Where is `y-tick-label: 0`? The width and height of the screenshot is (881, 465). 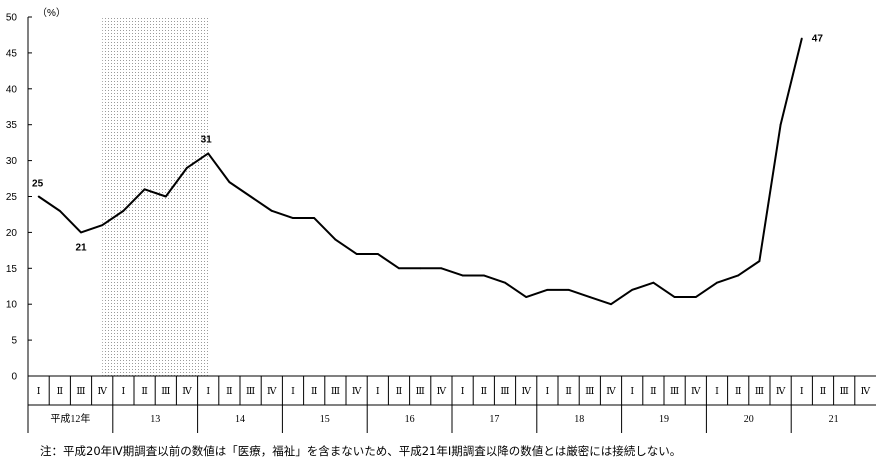
y-tick-label: 0 is located at coordinates (14, 377).